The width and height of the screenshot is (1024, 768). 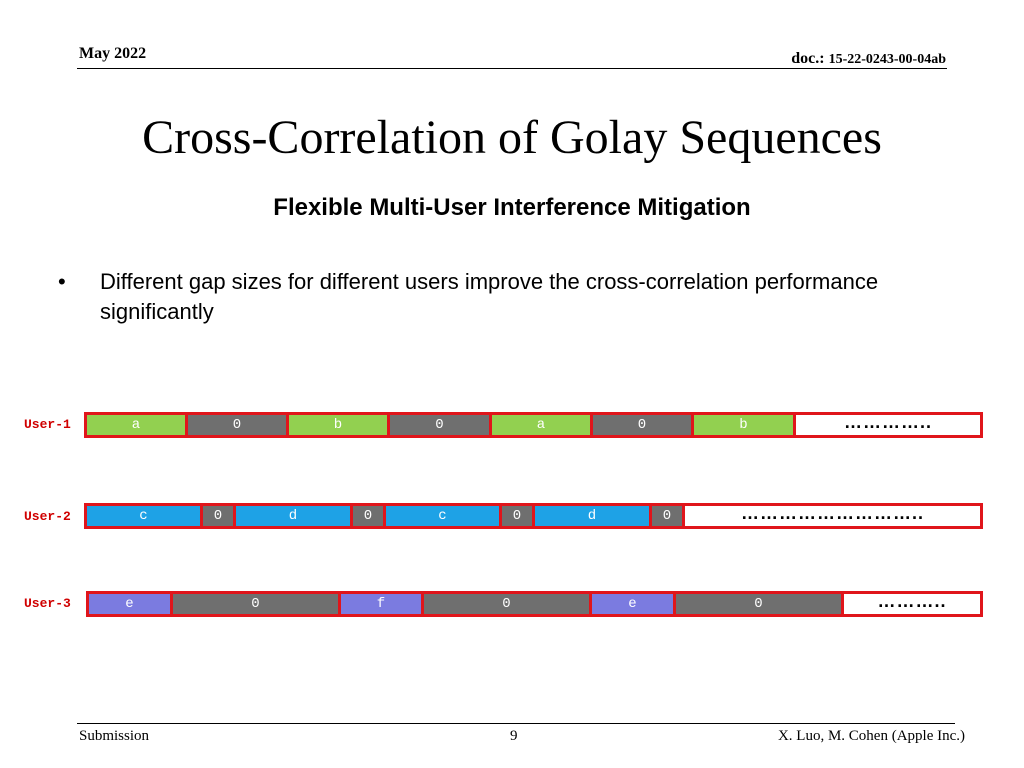 I want to click on footer-page-number: 9, so click(x=514, y=736).